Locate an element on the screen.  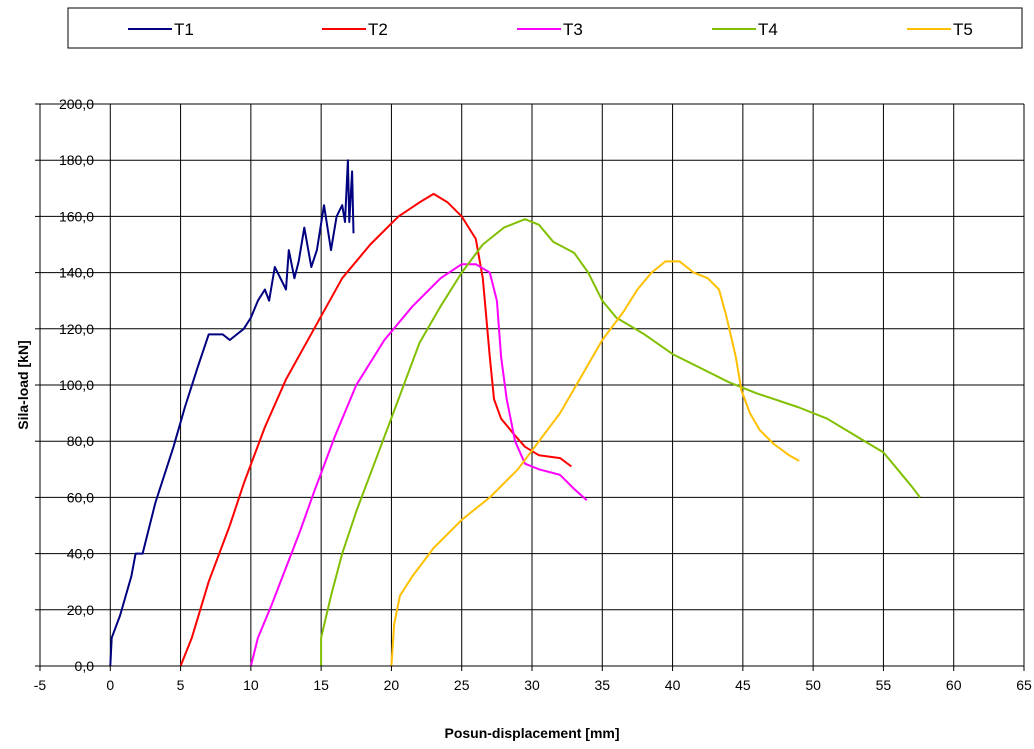
legend-label-t4: T4 is located at coordinates (768, 29).